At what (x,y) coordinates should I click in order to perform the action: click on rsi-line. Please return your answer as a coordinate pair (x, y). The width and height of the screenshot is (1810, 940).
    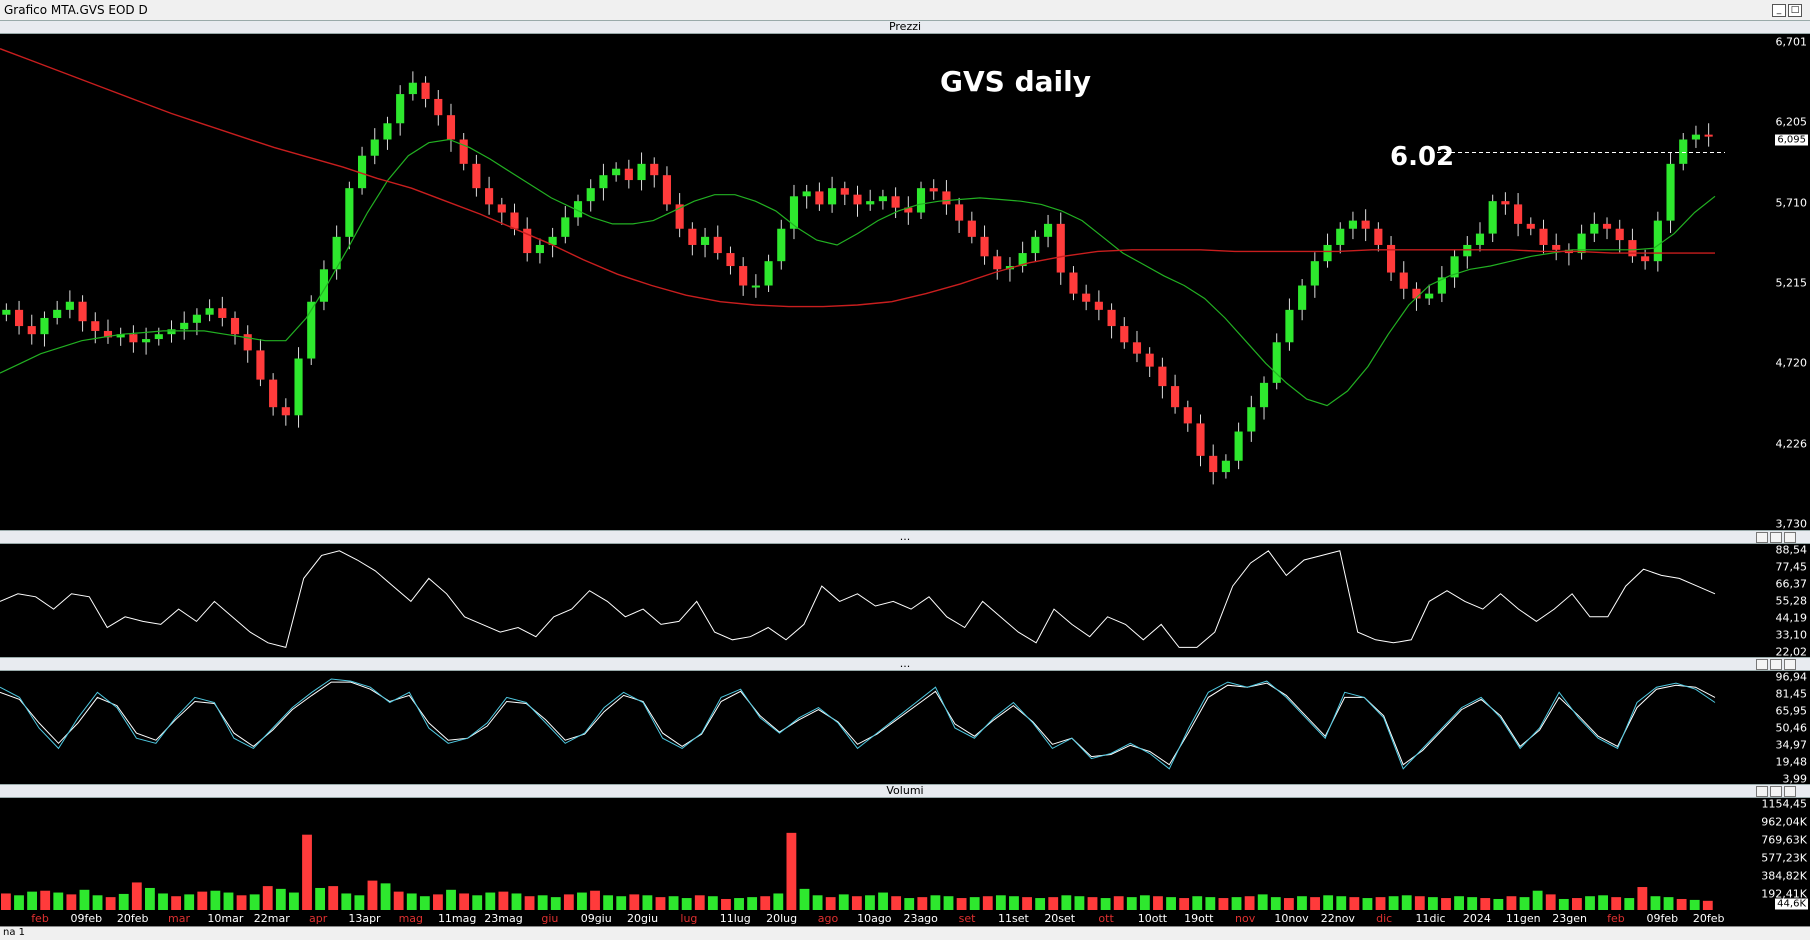
    Looking at the image, I should click on (858, 599).